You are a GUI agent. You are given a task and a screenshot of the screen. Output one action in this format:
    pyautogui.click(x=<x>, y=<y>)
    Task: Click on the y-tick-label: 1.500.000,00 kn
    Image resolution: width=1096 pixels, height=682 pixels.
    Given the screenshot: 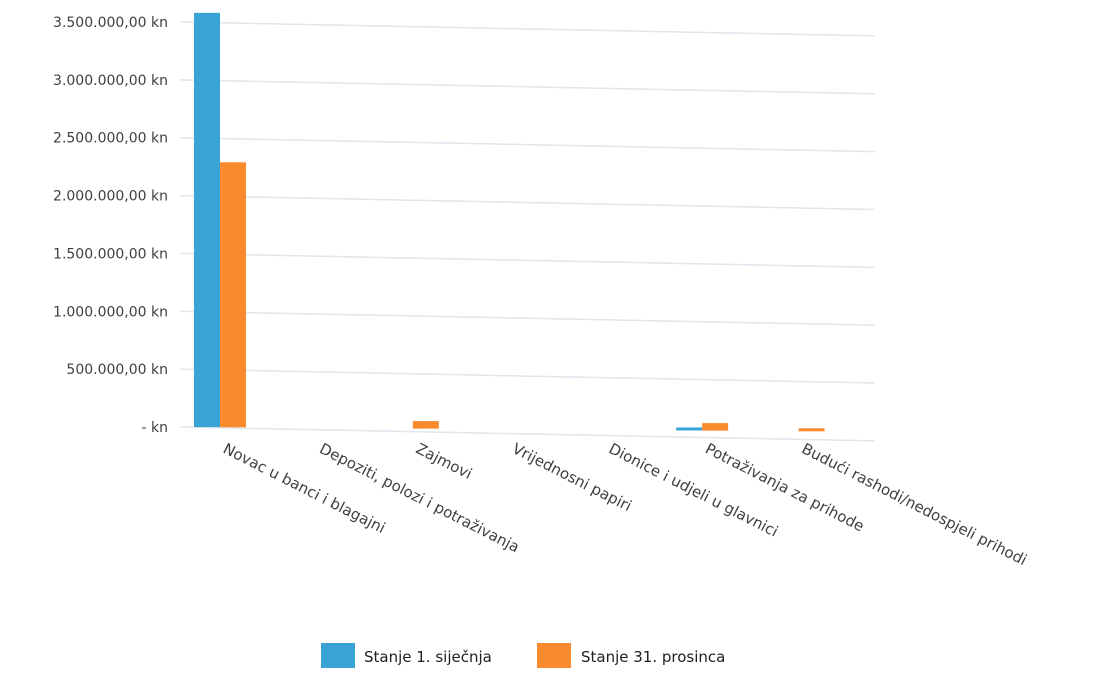 What is the action you would take?
    pyautogui.click(x=110, y=254)
    